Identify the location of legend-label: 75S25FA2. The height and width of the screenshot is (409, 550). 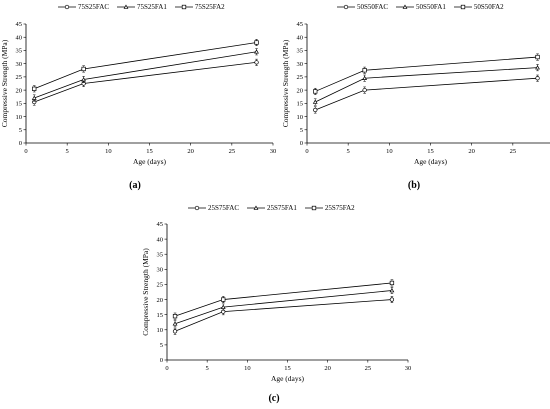
(209, 7).